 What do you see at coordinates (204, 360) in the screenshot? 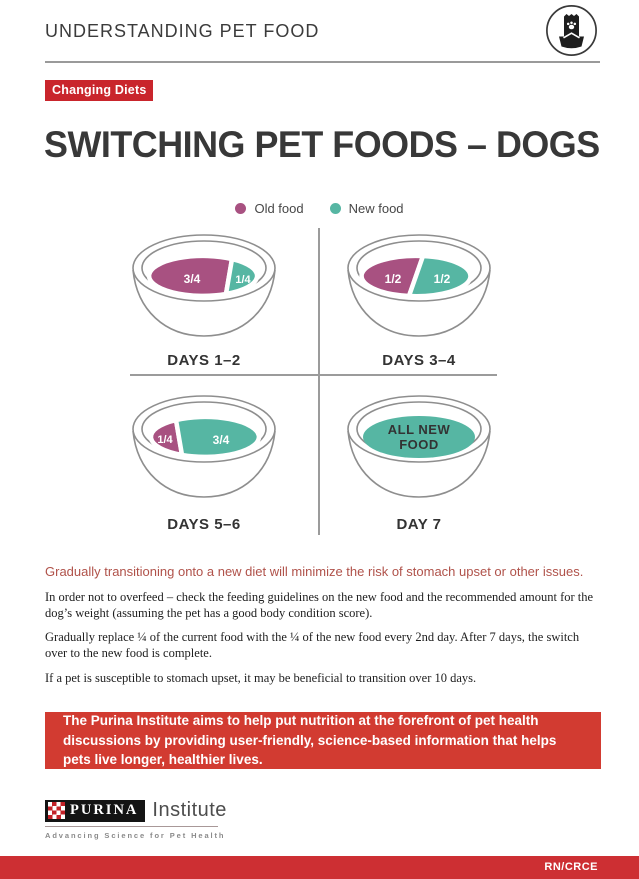
I see `day-label: DAYS 1–2` at bounding box center [204, 360].